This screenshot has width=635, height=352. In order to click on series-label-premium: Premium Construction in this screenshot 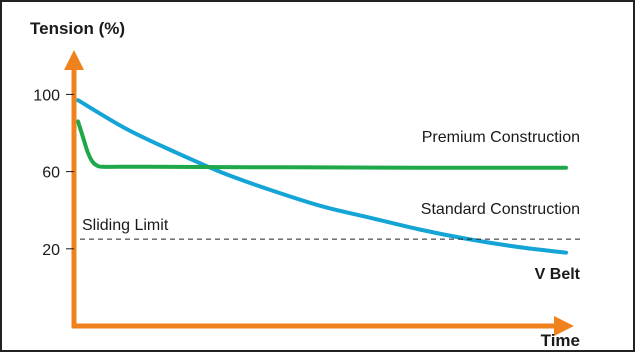, I will do `click(501, 137)`.